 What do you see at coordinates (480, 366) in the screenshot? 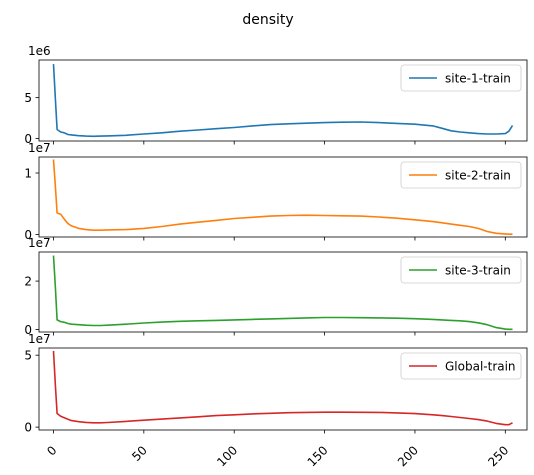
I see `legend-label: Global-train` at bounding box center [480, 366].